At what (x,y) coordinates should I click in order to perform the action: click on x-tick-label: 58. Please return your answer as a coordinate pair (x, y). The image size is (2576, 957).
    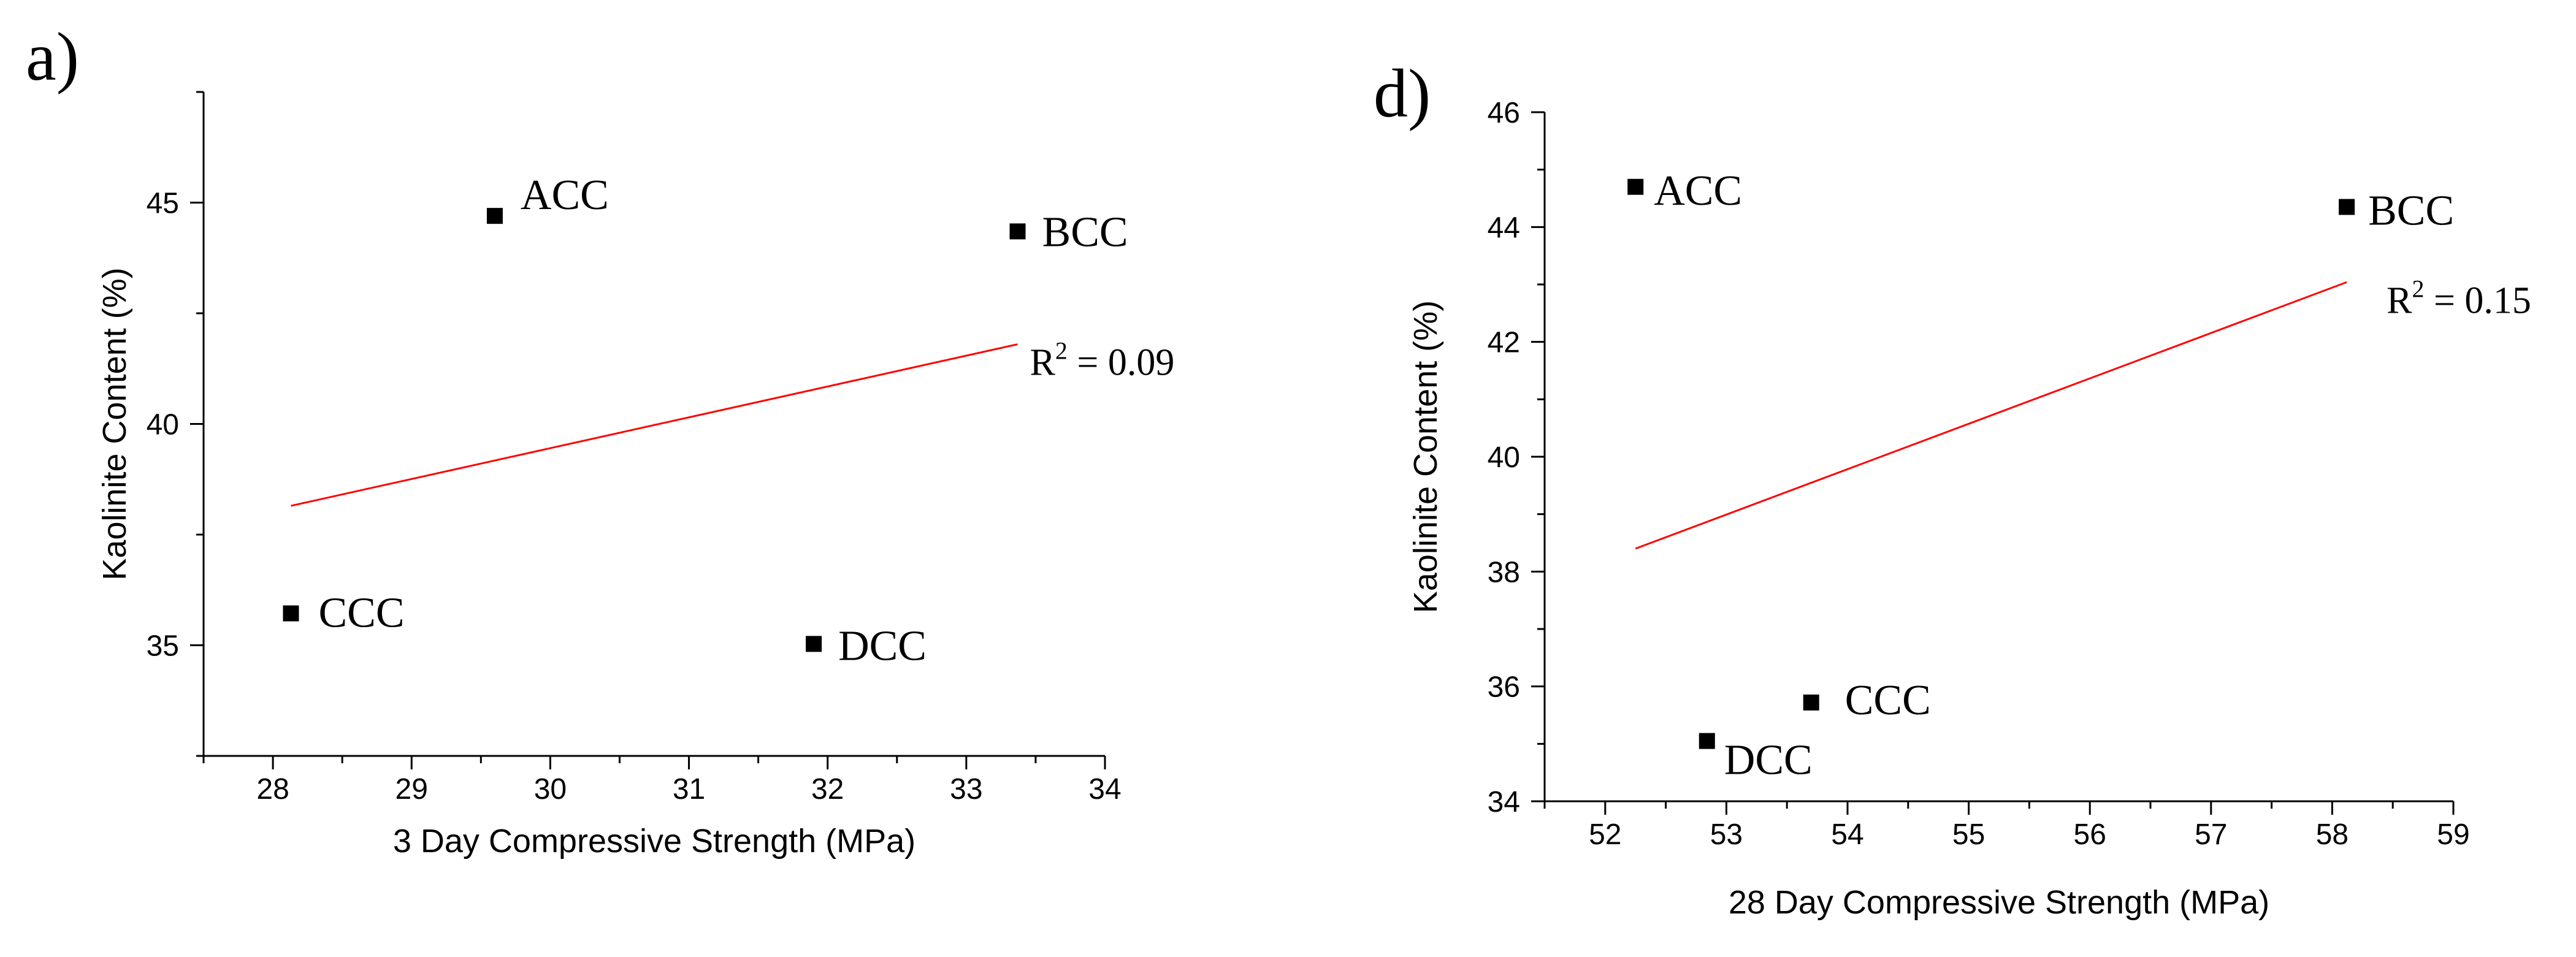
    Looking at the image, I should click on (2332, 835).